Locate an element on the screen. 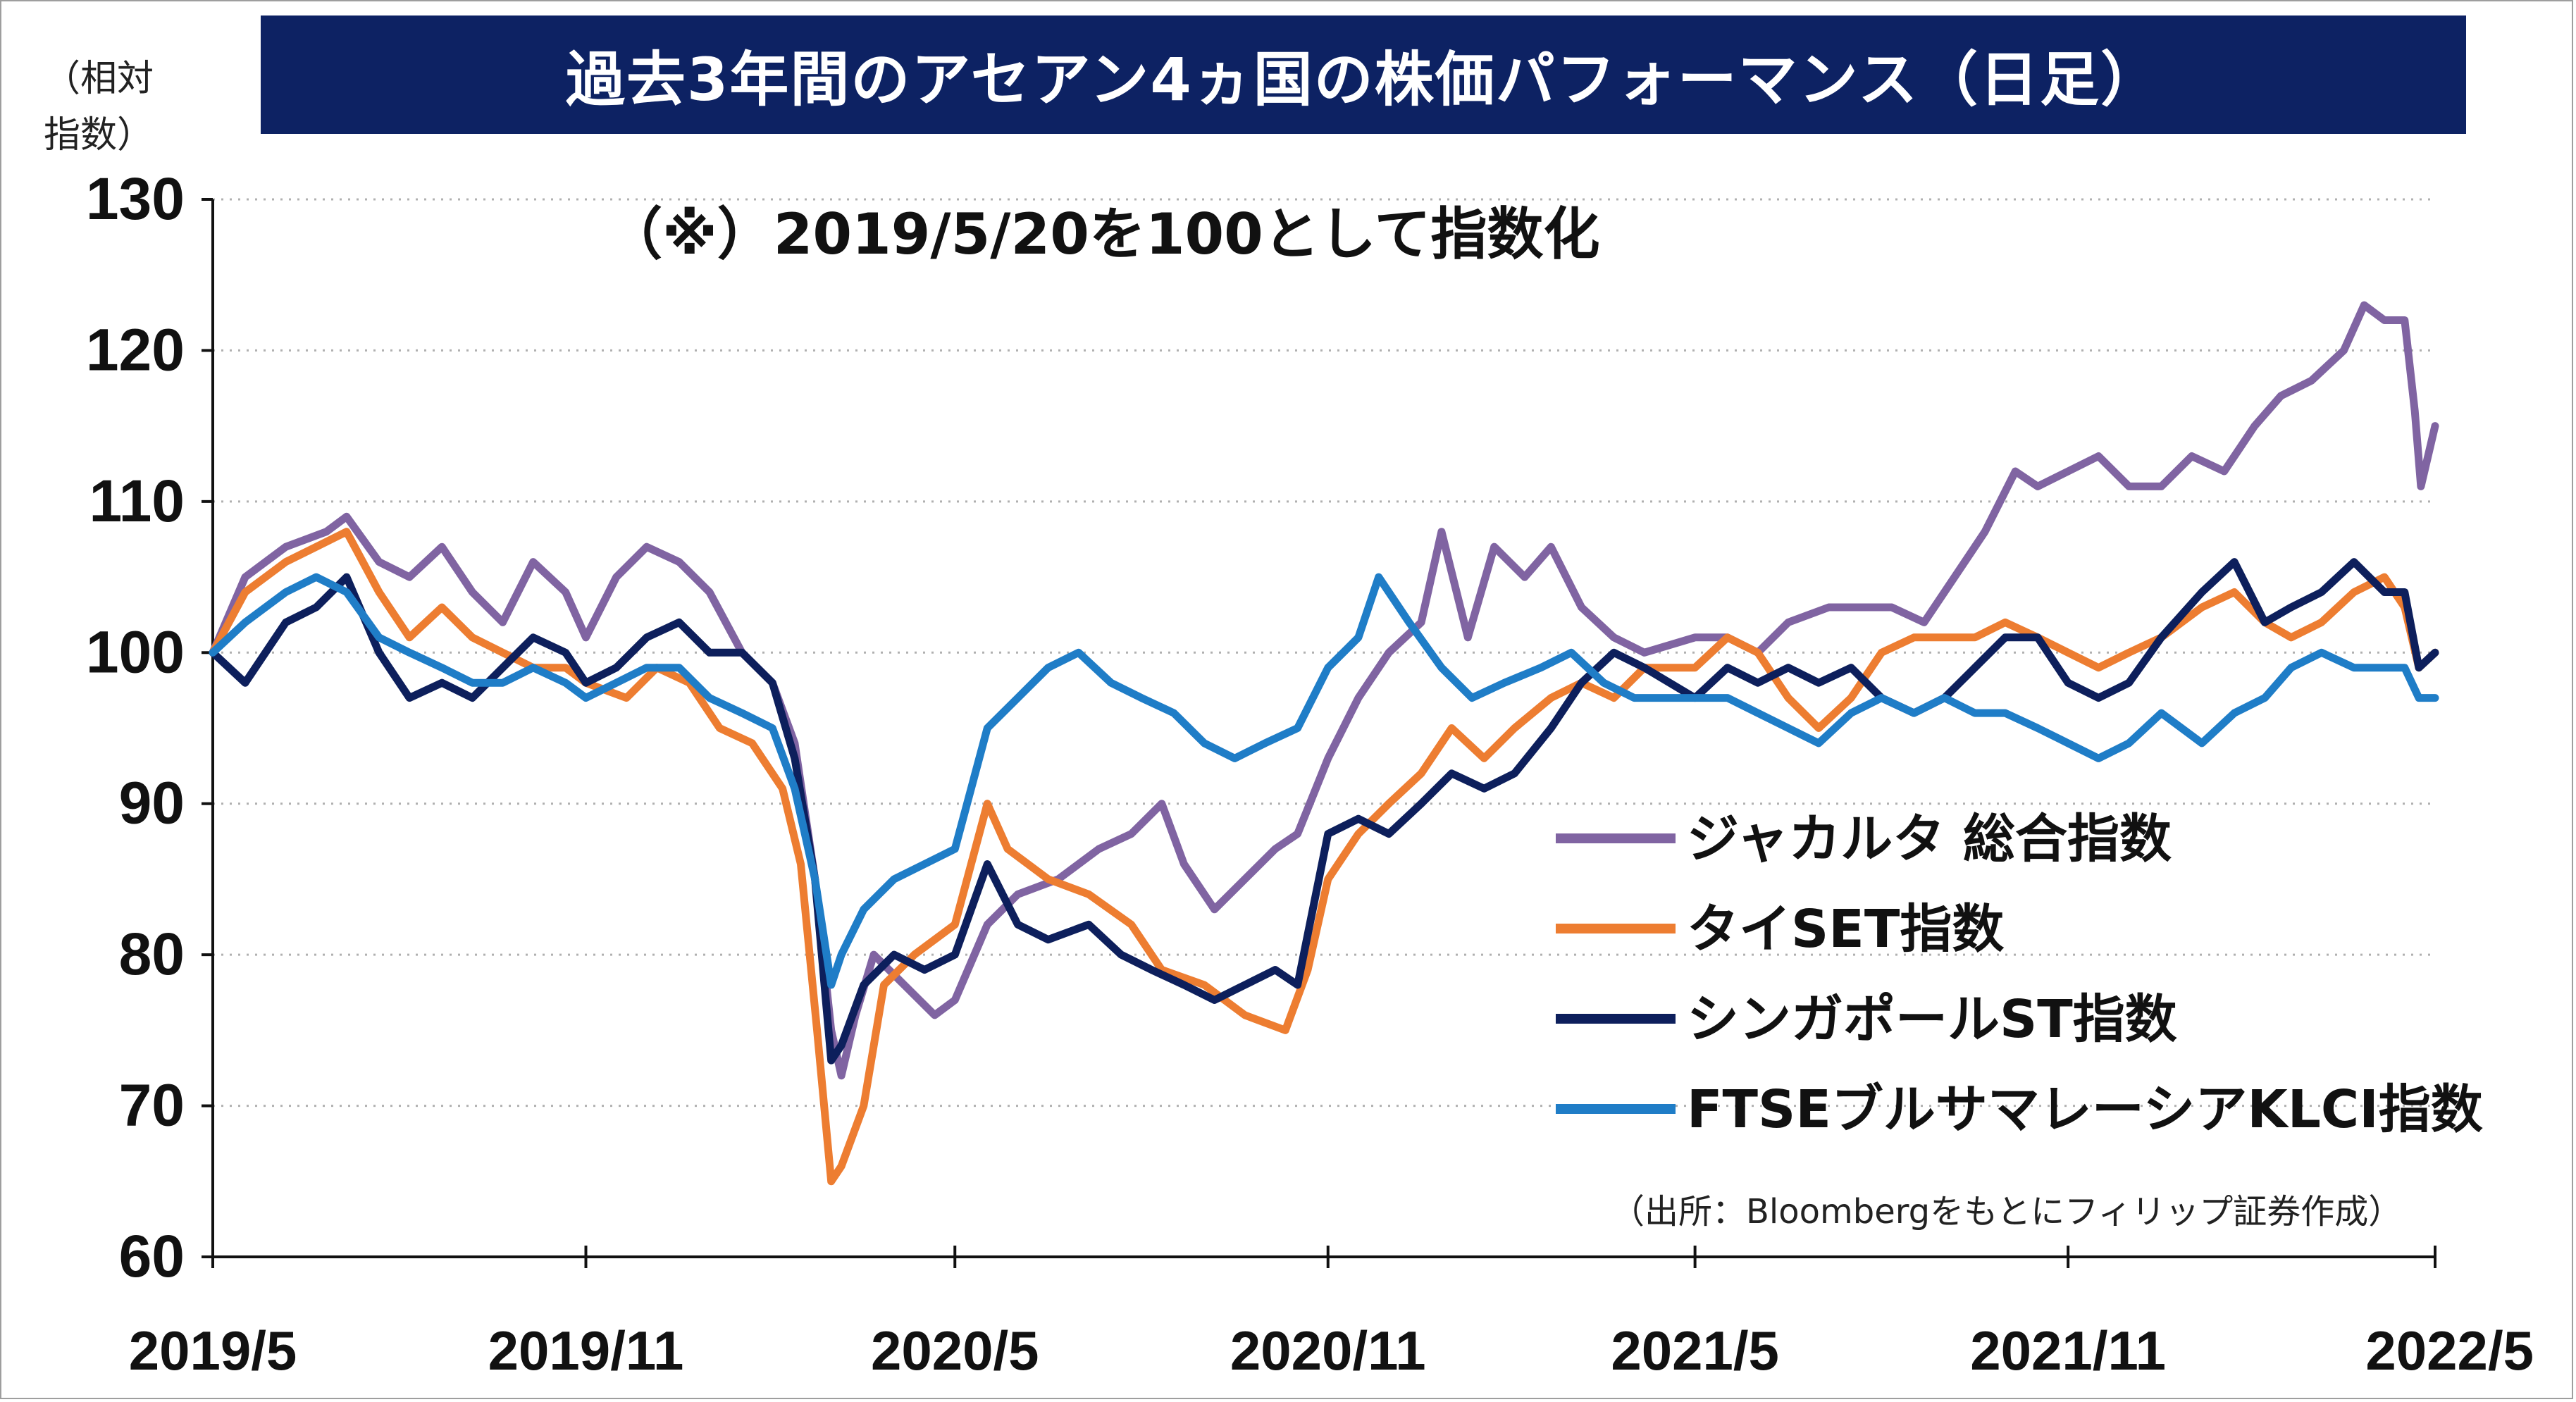 This screenshot has width=2576, height=1402. y-axis-label: （相対 指数） is located at coordinates (114, 107).